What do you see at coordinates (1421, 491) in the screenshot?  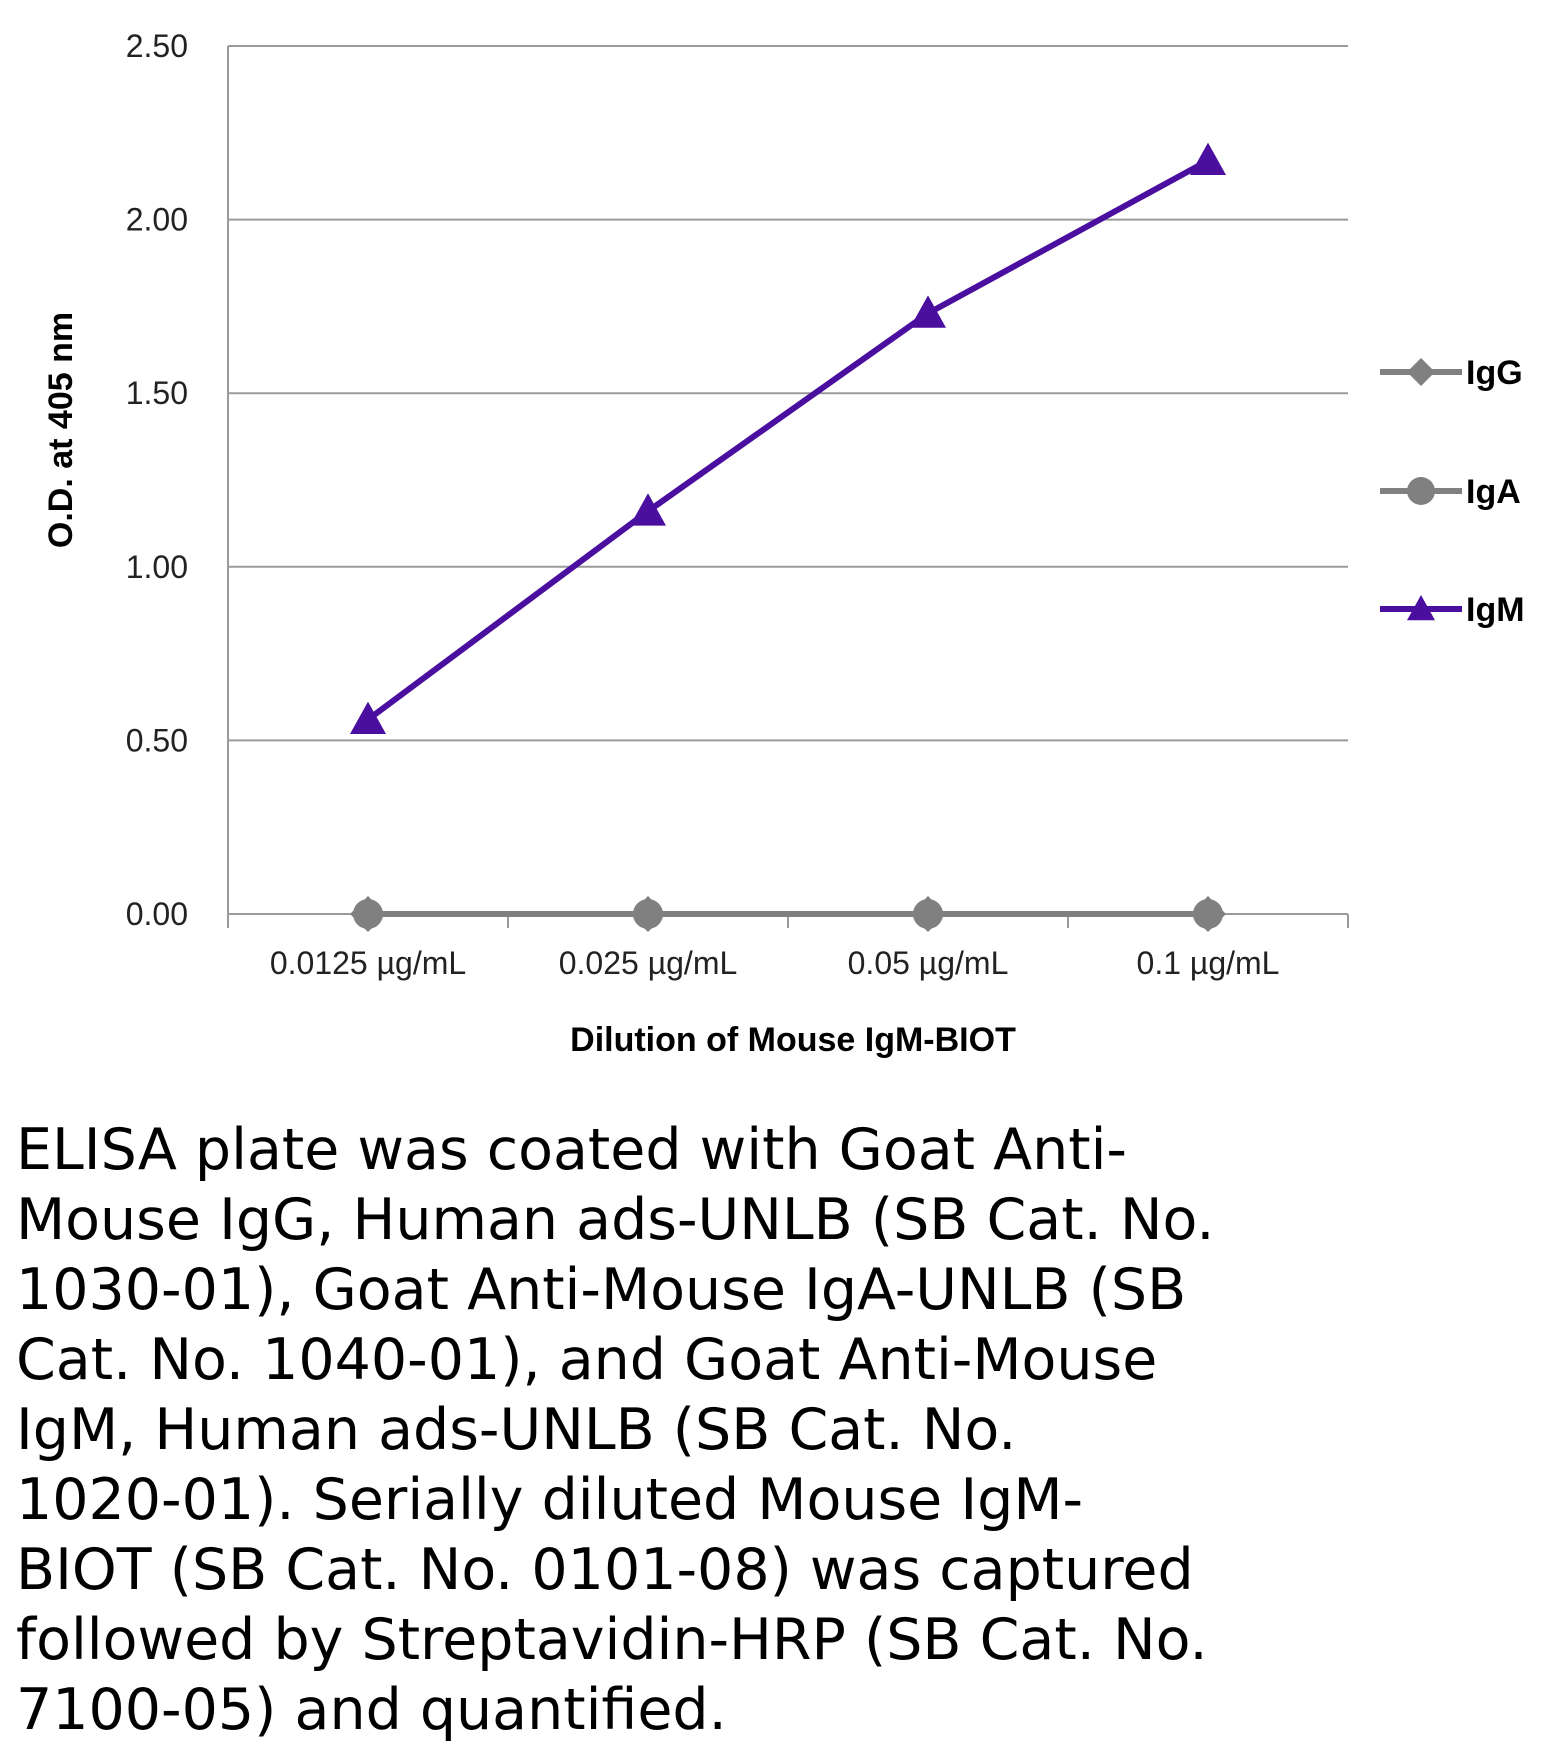 I see `legend-marker-iga` at bounding box center [1421, 491].